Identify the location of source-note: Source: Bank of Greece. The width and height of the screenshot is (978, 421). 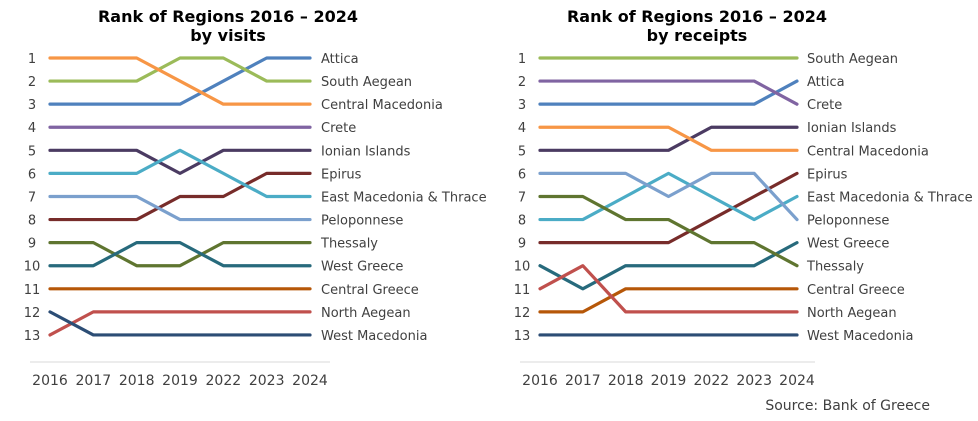
(847, 406).